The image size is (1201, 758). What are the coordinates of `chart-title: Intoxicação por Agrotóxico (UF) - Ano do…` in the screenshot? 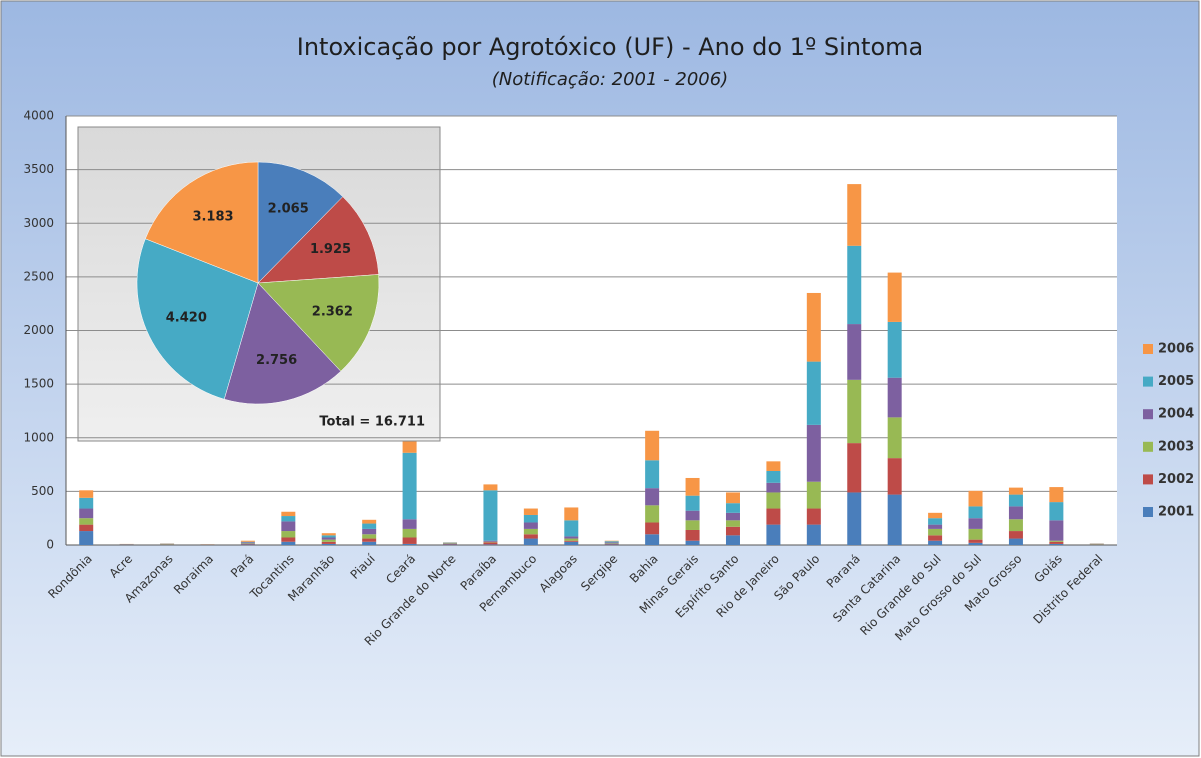 It's located at (610, 47).